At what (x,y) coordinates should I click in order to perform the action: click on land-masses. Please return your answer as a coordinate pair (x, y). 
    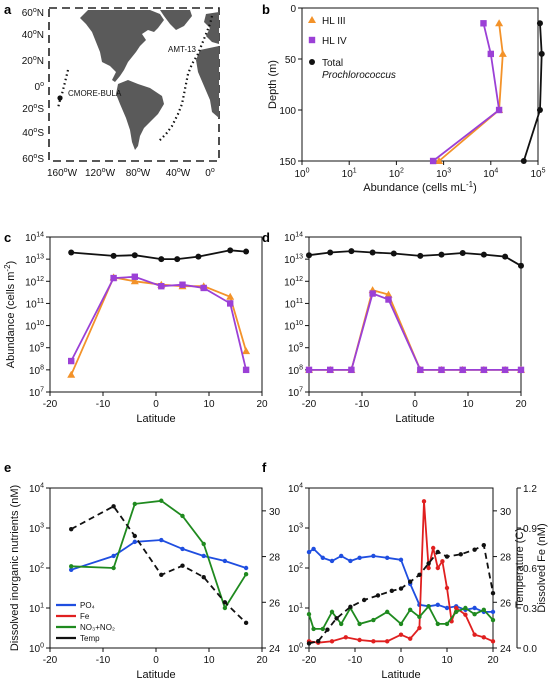
    Looking at the image, I should click on (149, 80).